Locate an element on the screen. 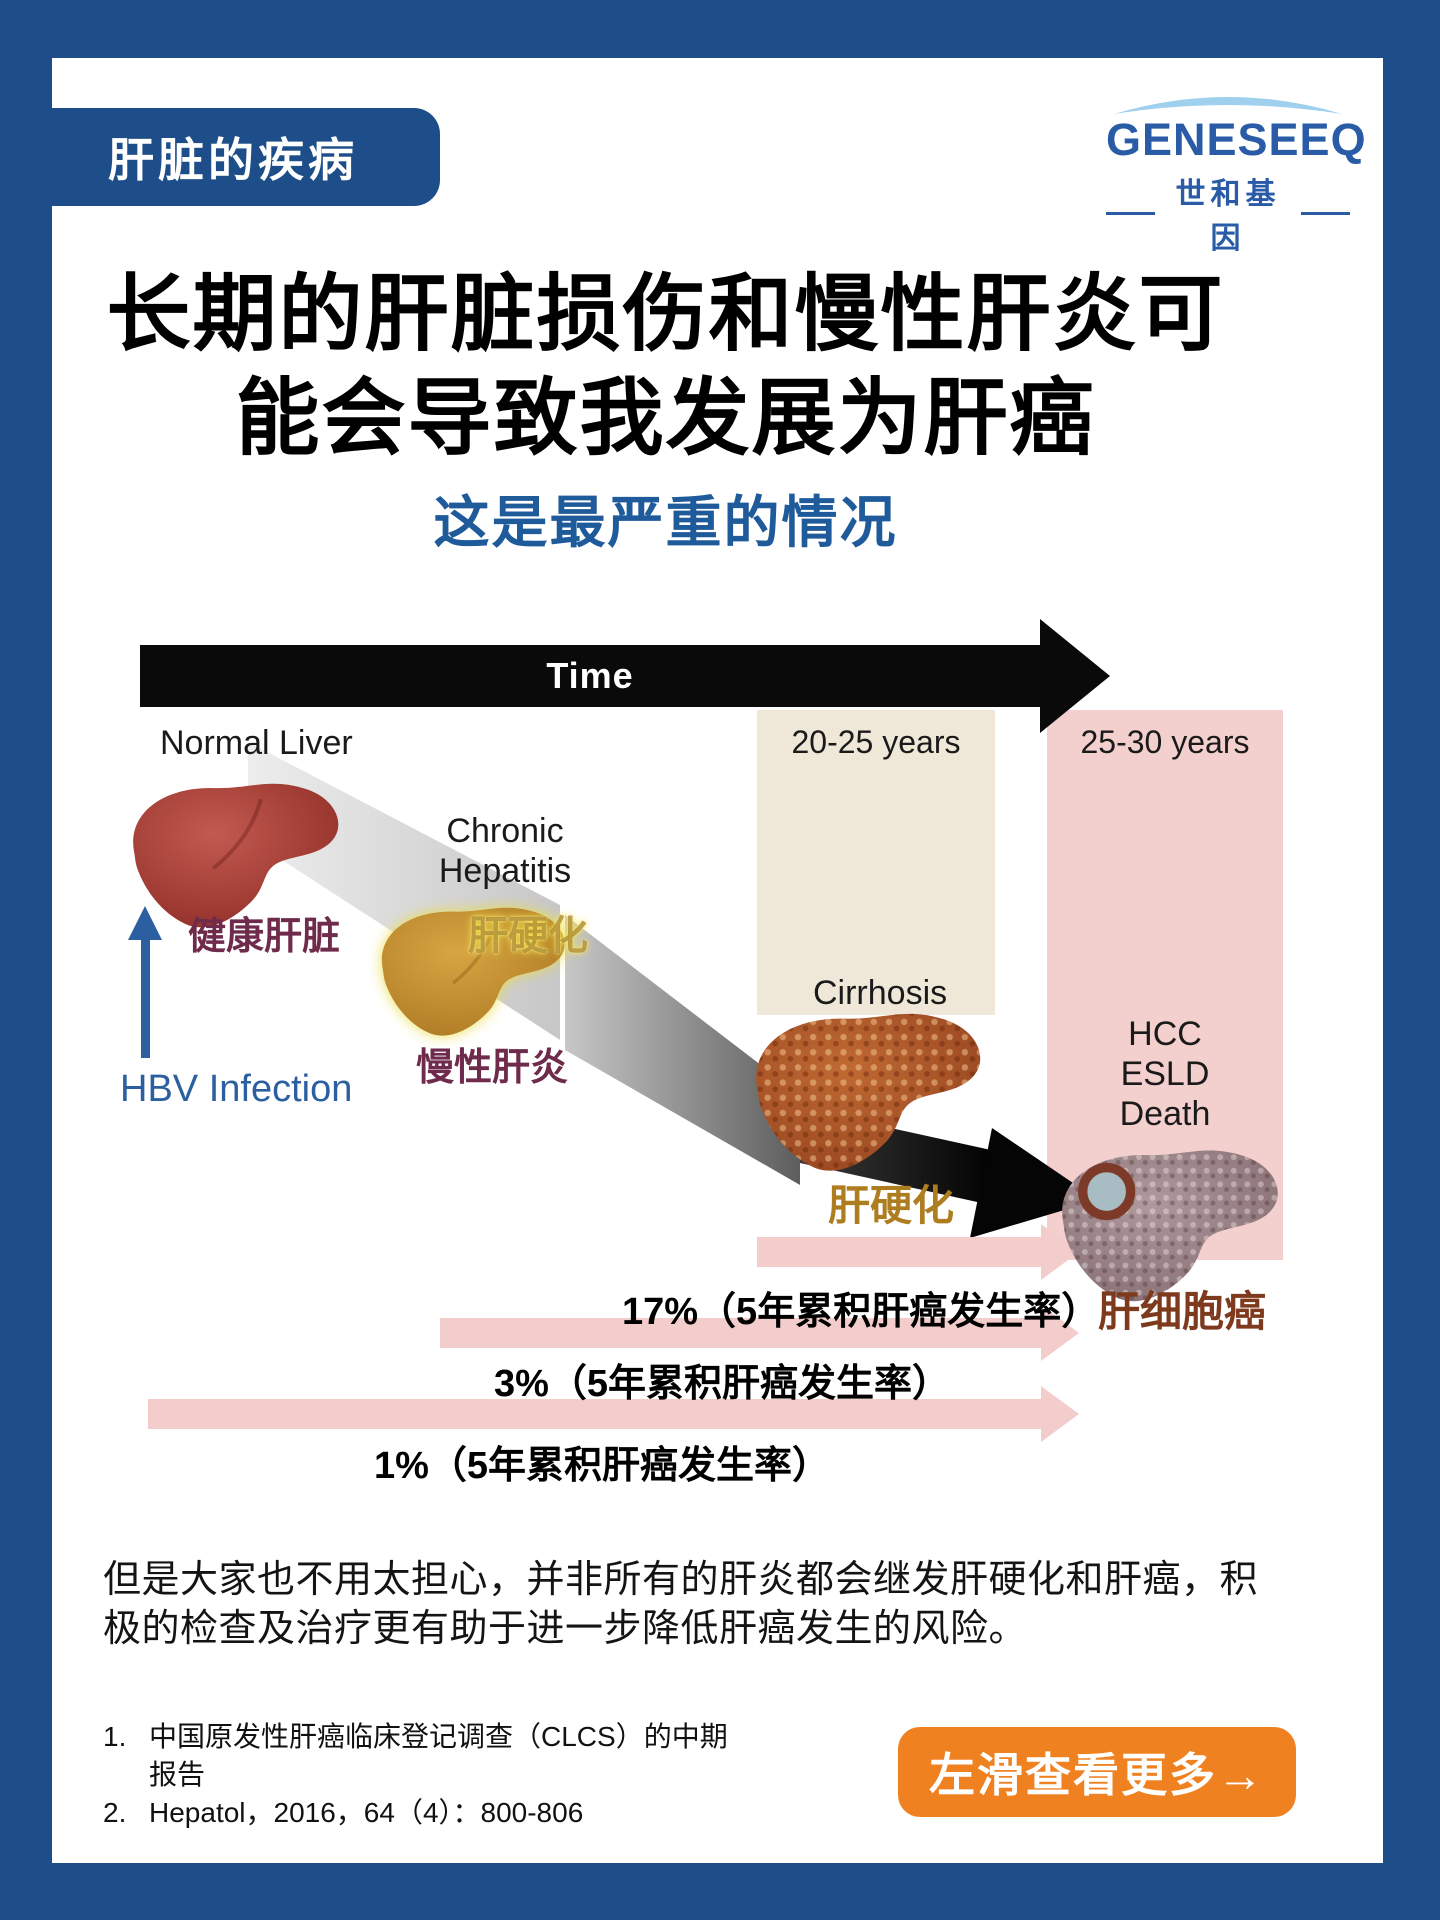 The image size is (1440, 1920). topic-badge-label: 肝脏的疾病 is located at coordinates (233, 160).